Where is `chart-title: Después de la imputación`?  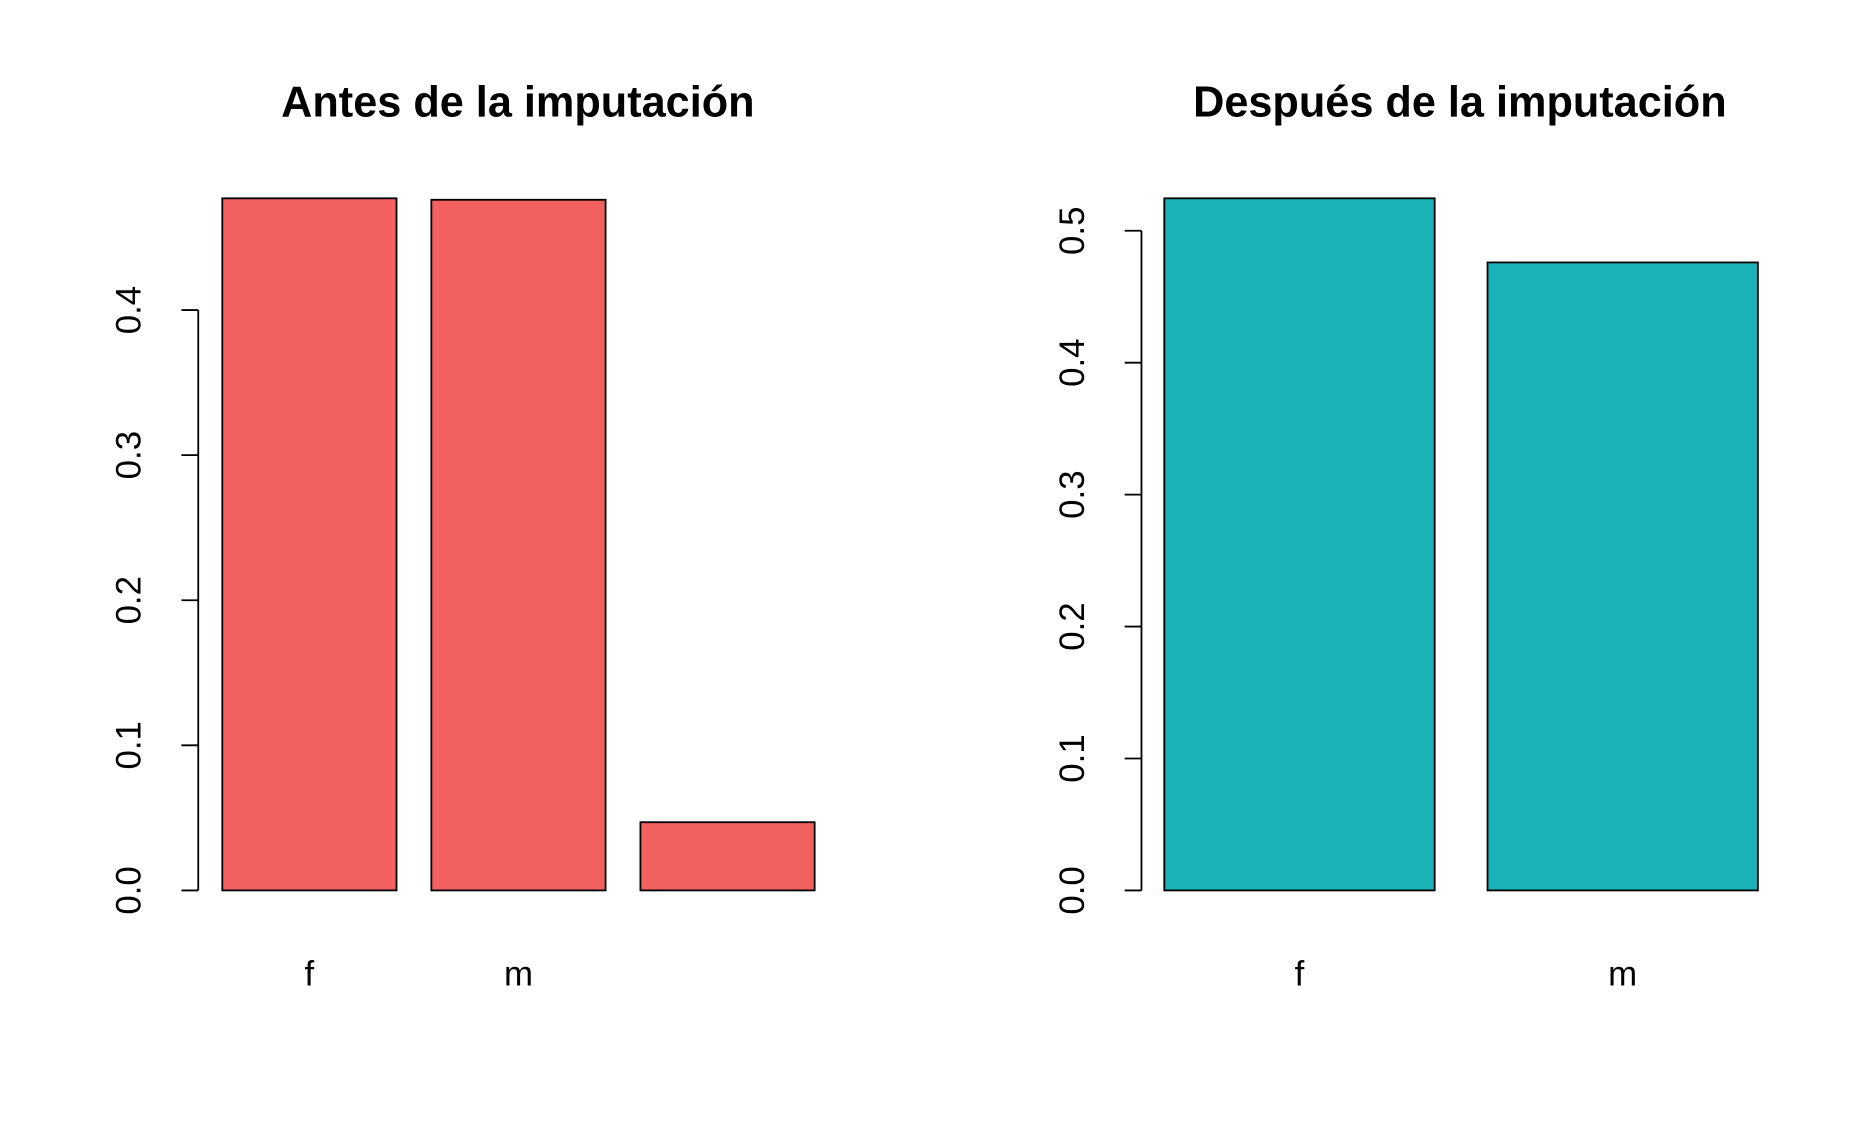
chart-title: Después de la imputación is located at coordinates (1460, 103).